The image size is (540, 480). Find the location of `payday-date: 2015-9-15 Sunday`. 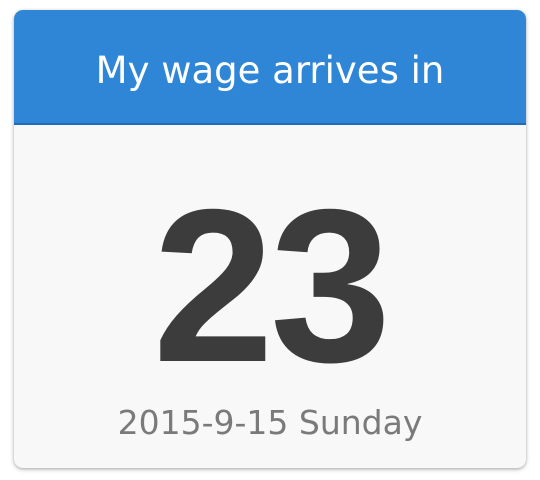

payday-date: 2015-9-15 Sunday is located at coordinates (270, 422).